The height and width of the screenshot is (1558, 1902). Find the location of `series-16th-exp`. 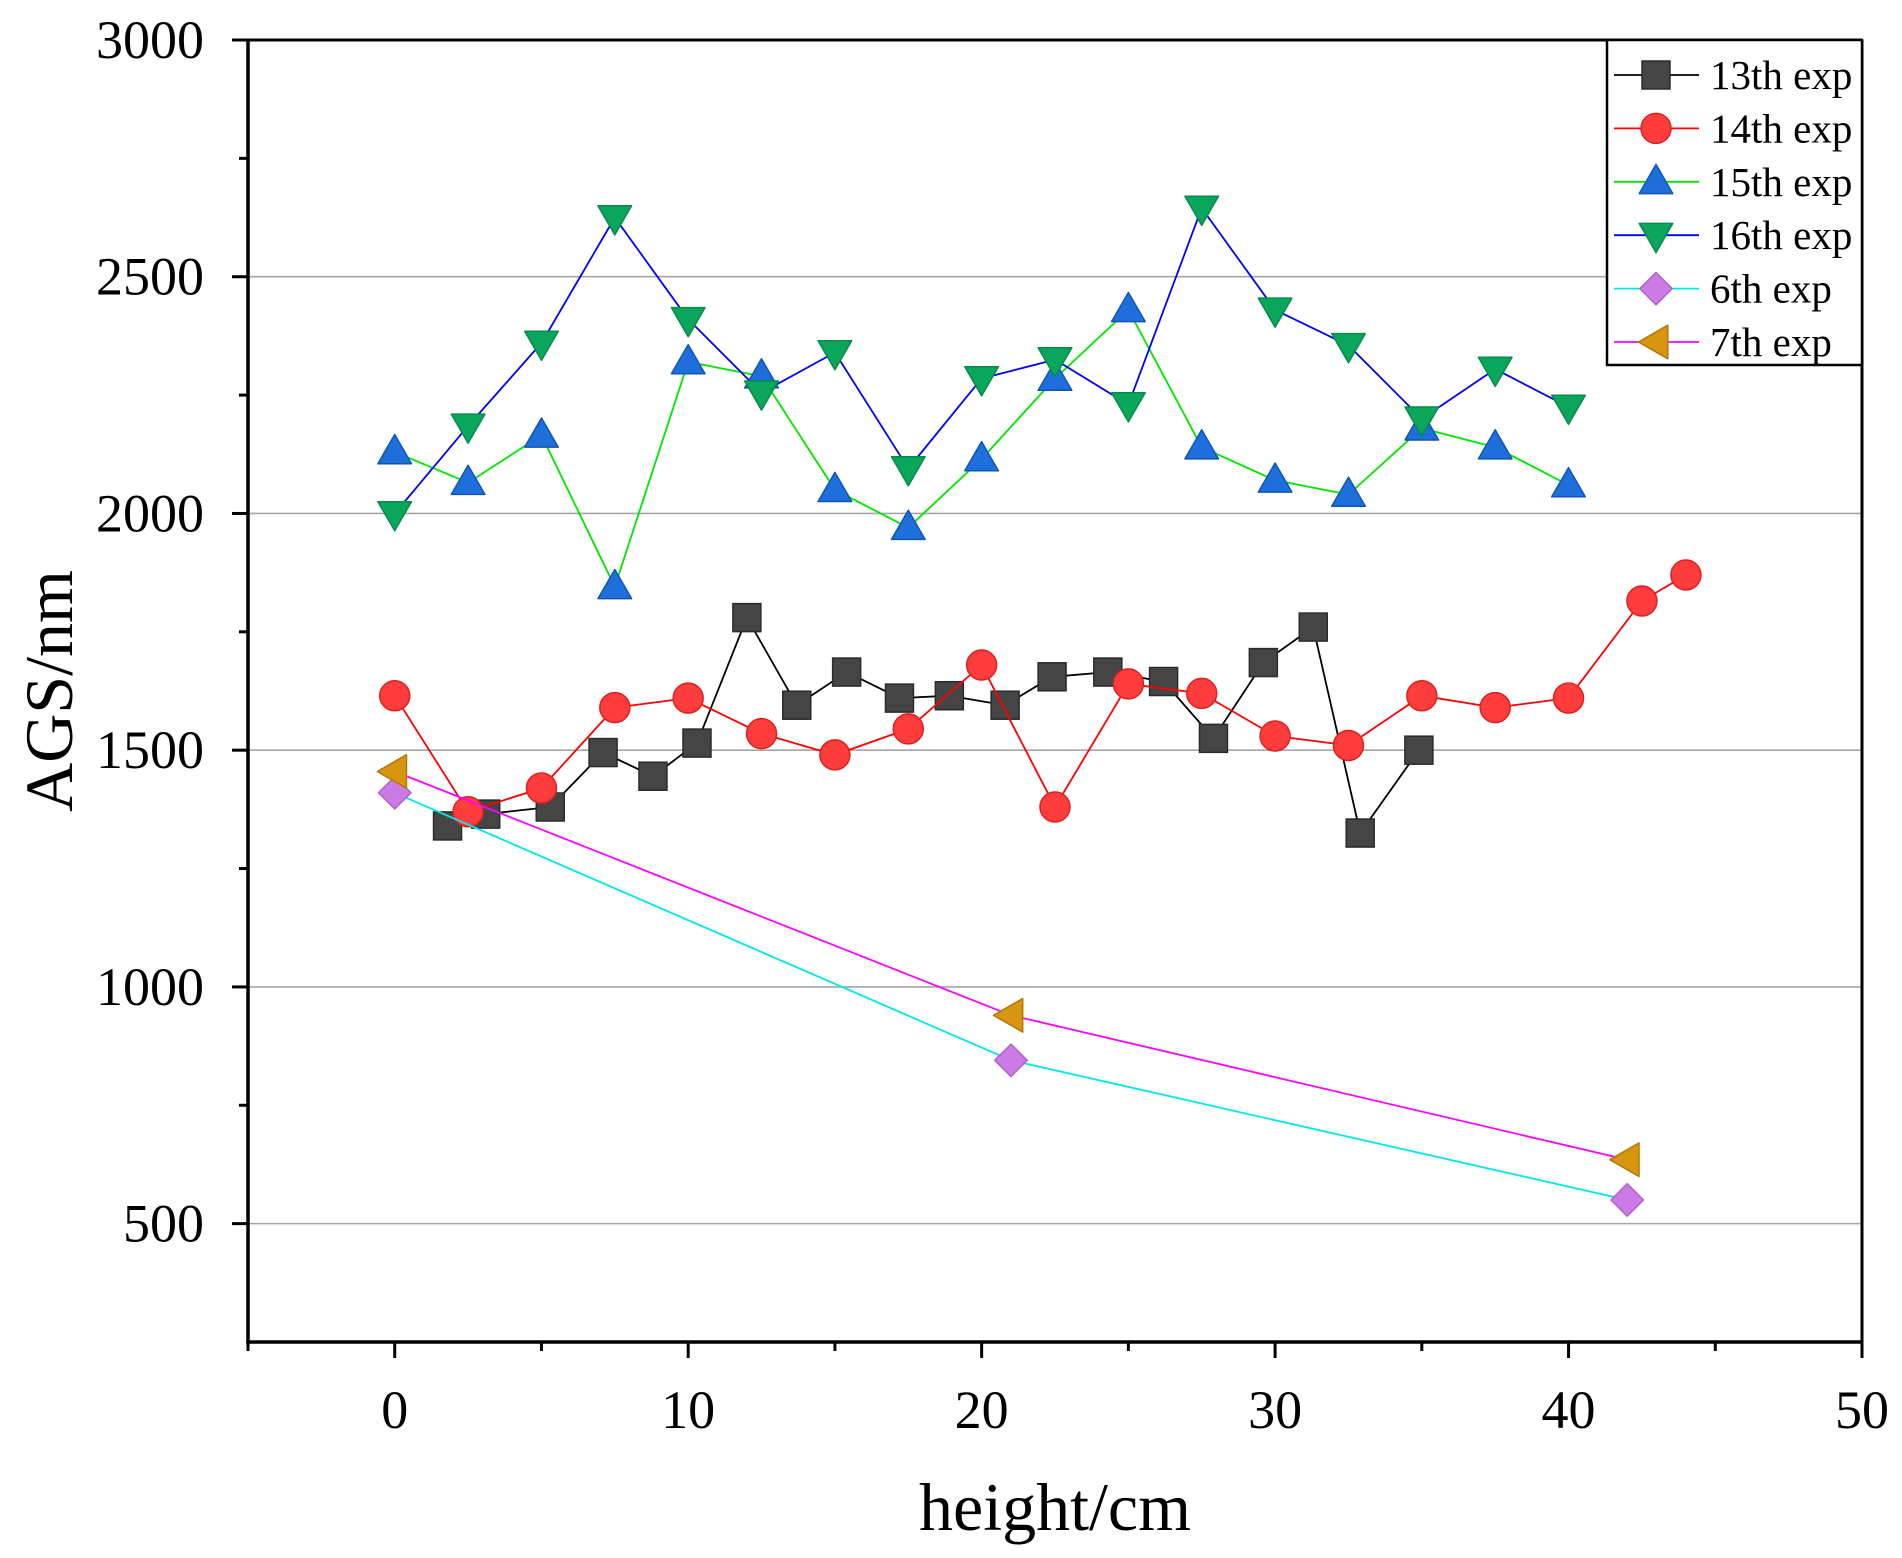

series-16th-exp is located at coordinates (982, 363).